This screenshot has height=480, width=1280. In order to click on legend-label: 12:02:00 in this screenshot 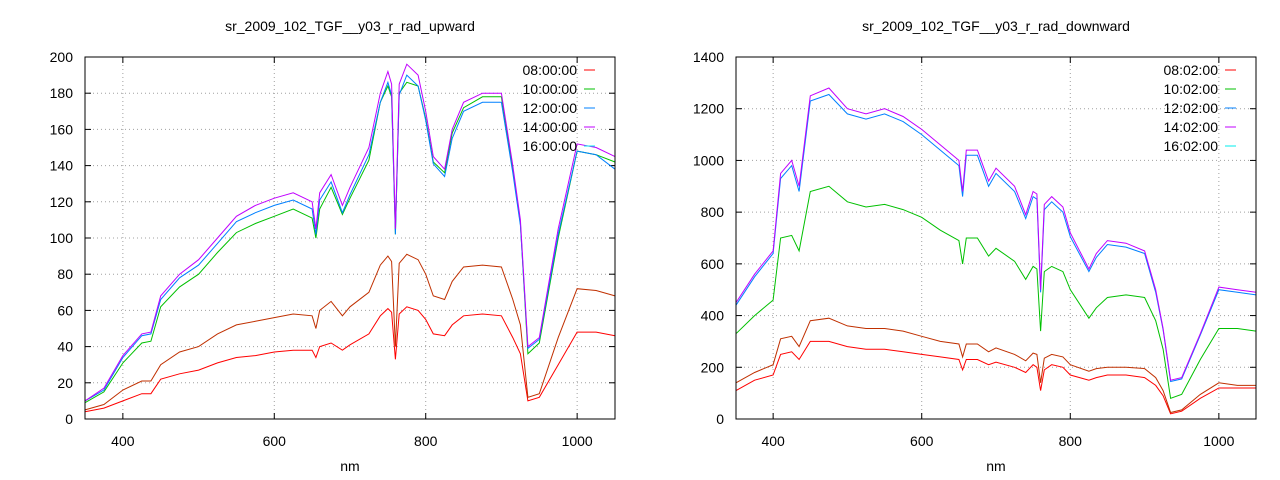, I will do `click(1191, 108)`.